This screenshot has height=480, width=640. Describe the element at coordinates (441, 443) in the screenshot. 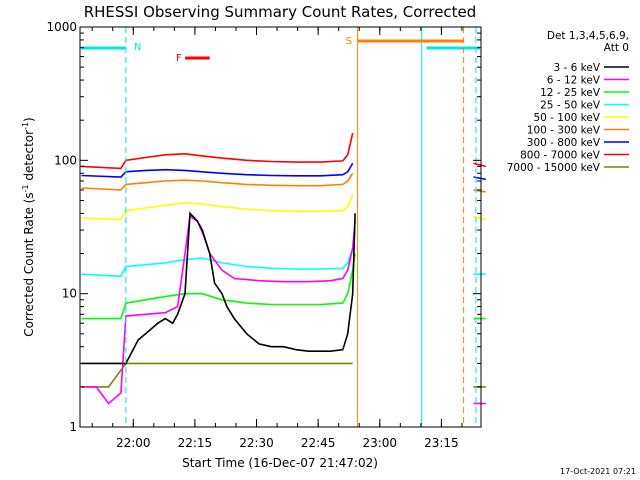

I see `x-tick-label: 23:15` at that location.